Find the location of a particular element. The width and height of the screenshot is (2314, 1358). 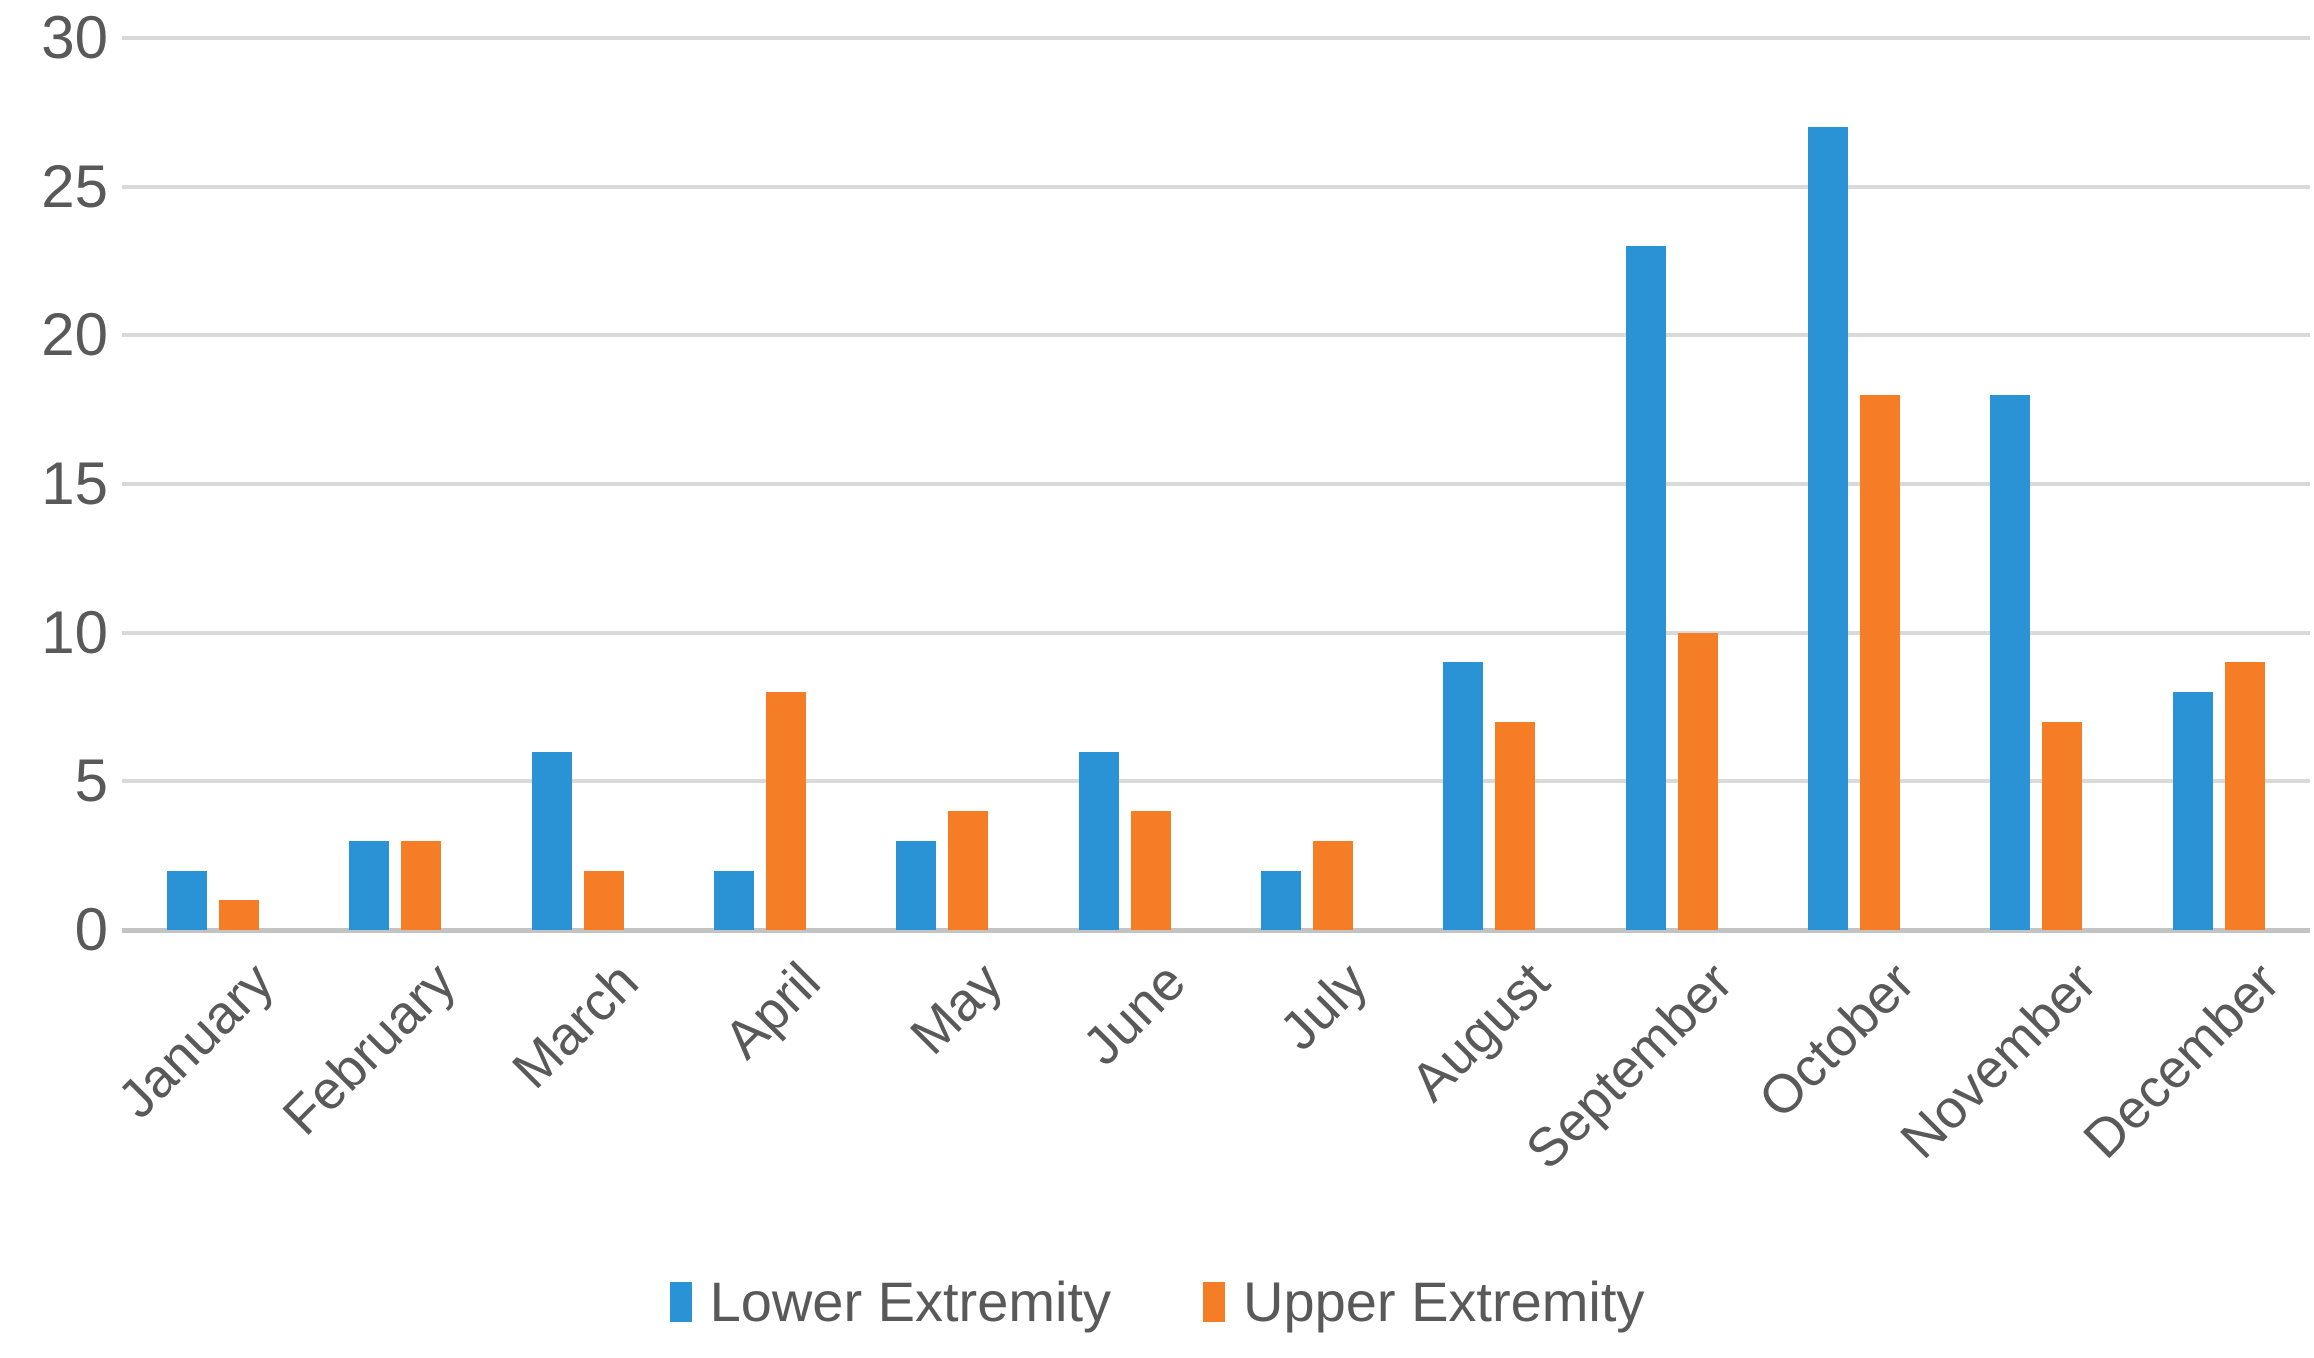

legend-label-lower-extremity: Lower Extremity is located at coordinates (910, 1301).